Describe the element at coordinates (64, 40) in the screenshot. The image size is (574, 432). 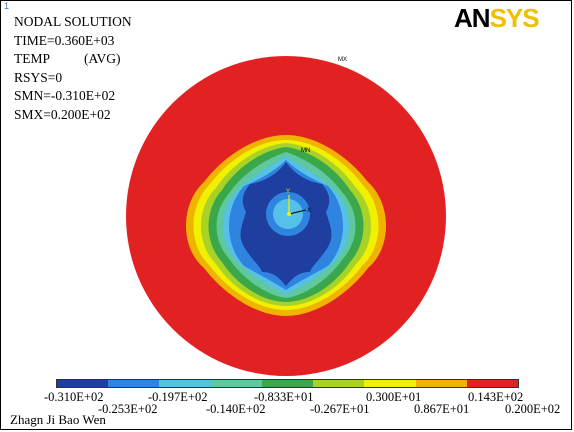
I see `info-time: TIME=0.360E+03` at that location.